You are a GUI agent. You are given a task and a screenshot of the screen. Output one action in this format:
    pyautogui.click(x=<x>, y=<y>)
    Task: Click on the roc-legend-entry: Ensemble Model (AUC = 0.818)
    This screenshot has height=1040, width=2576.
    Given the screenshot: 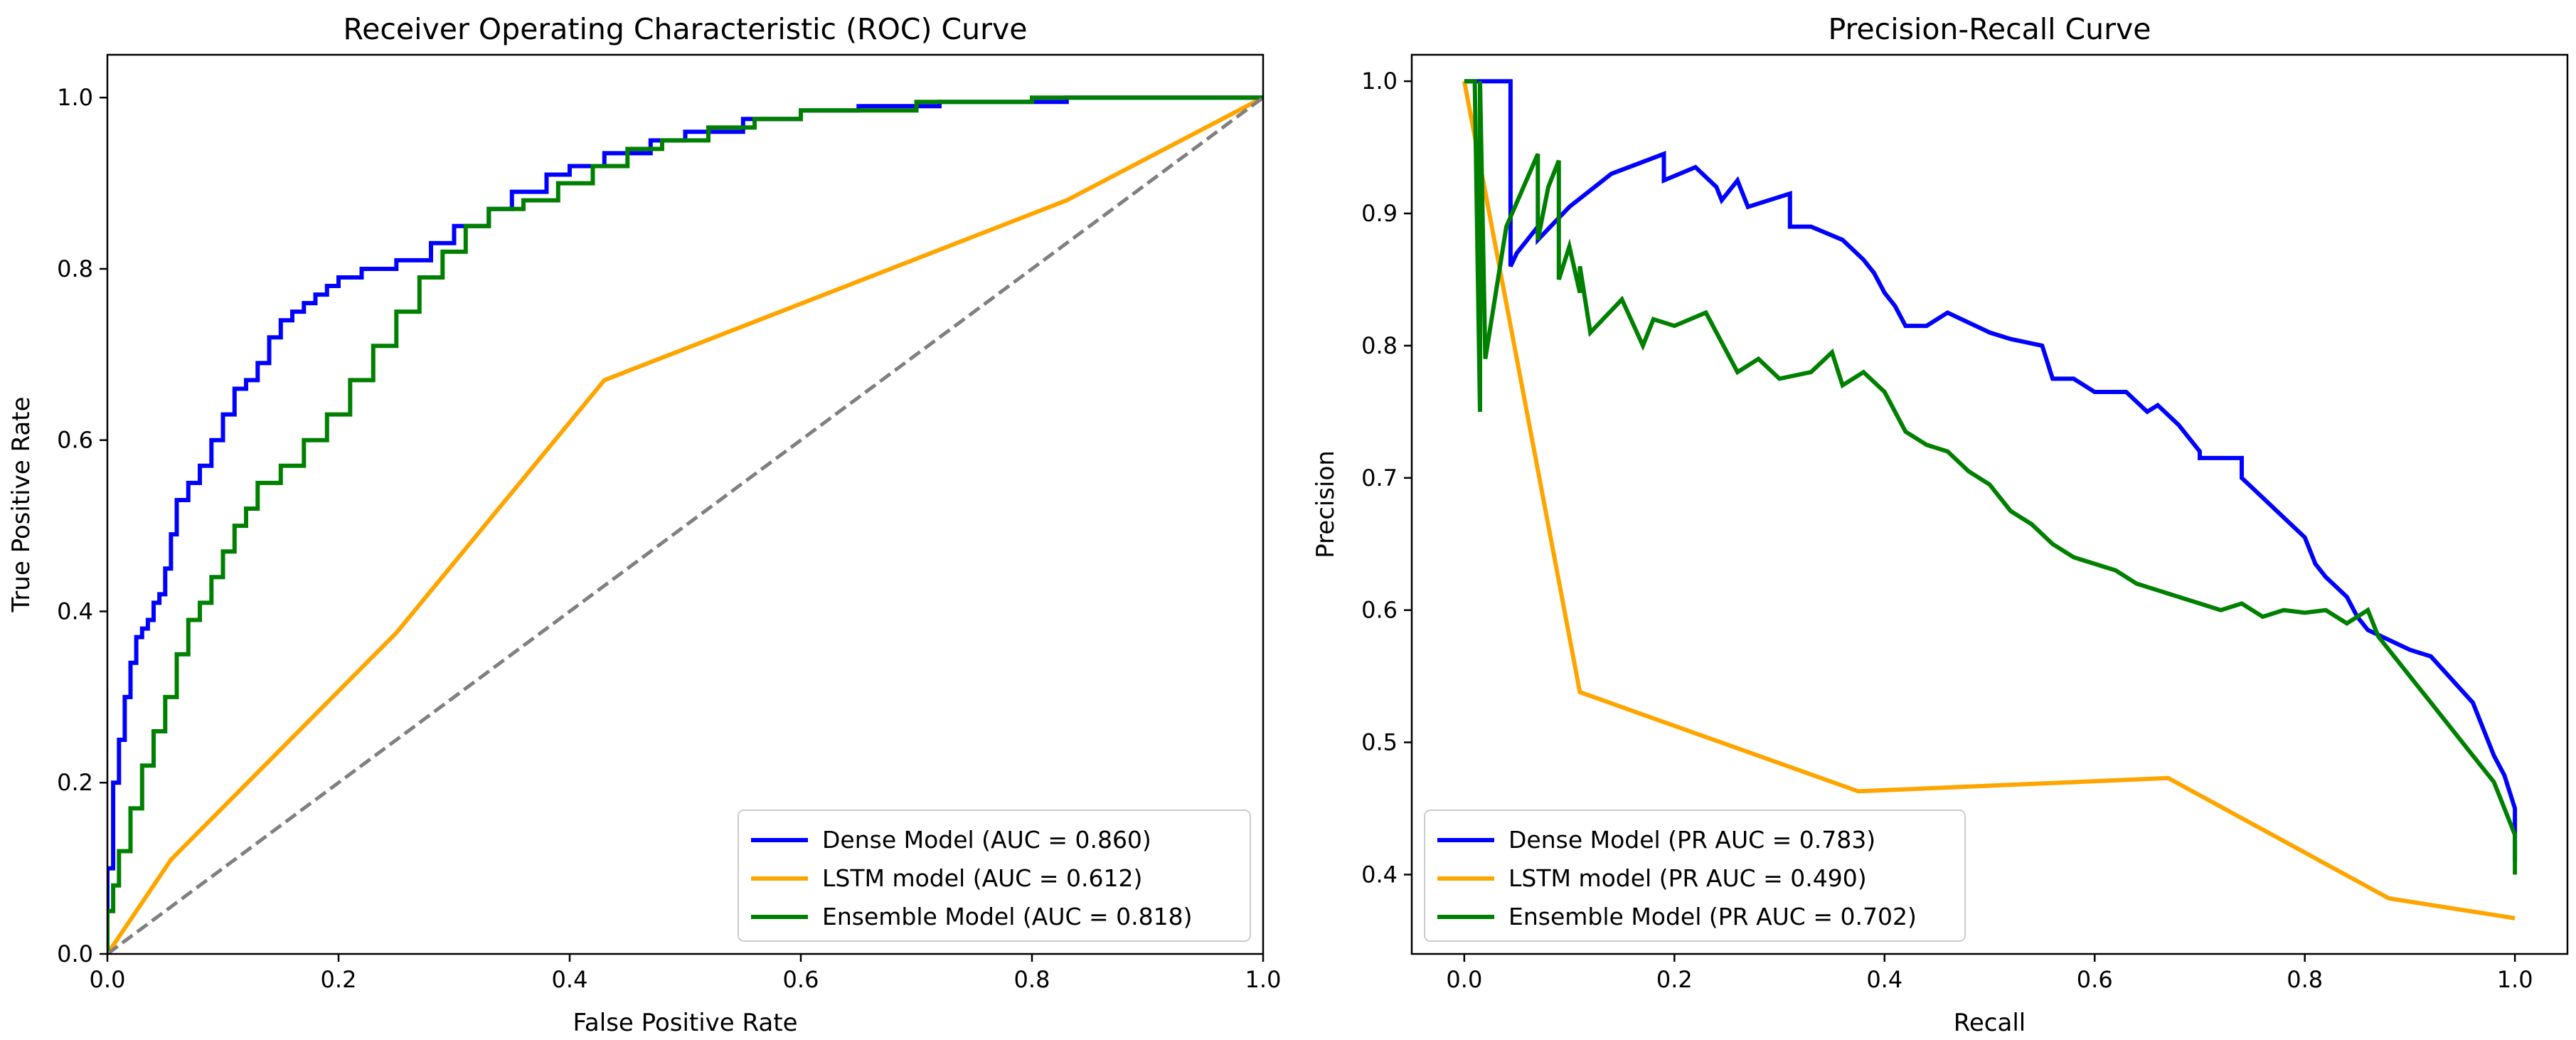 What is the action you would take?
    pyautogui.click(x=1007, y=916)
    